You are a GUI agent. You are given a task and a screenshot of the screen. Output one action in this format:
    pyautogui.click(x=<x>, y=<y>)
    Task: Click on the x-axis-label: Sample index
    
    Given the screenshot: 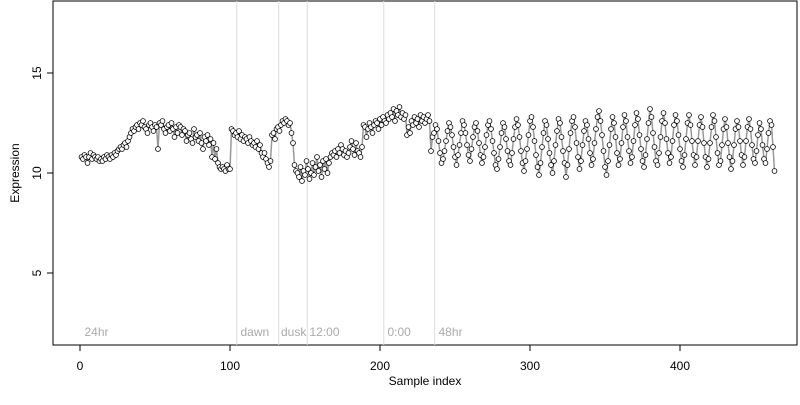 What is the action you would take?
    pyautogui.click(x=425, y=381)
    